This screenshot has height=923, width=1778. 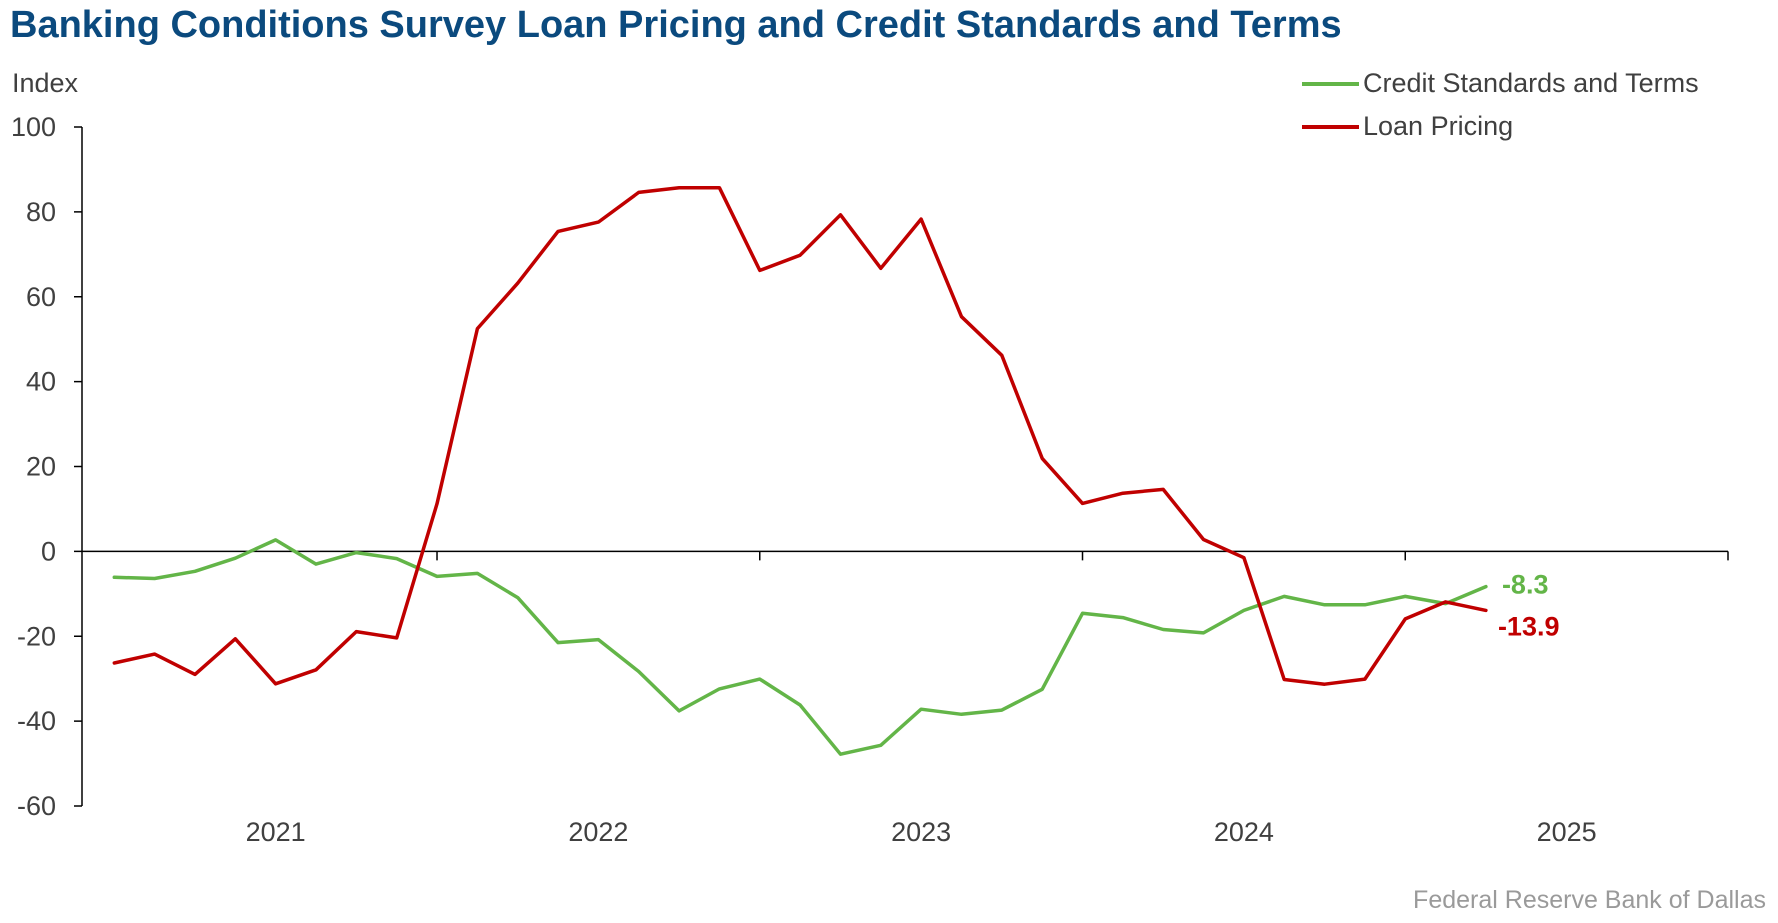 I want to click on legend-swatch-loan-pricing, so click(x=1330, y=126).